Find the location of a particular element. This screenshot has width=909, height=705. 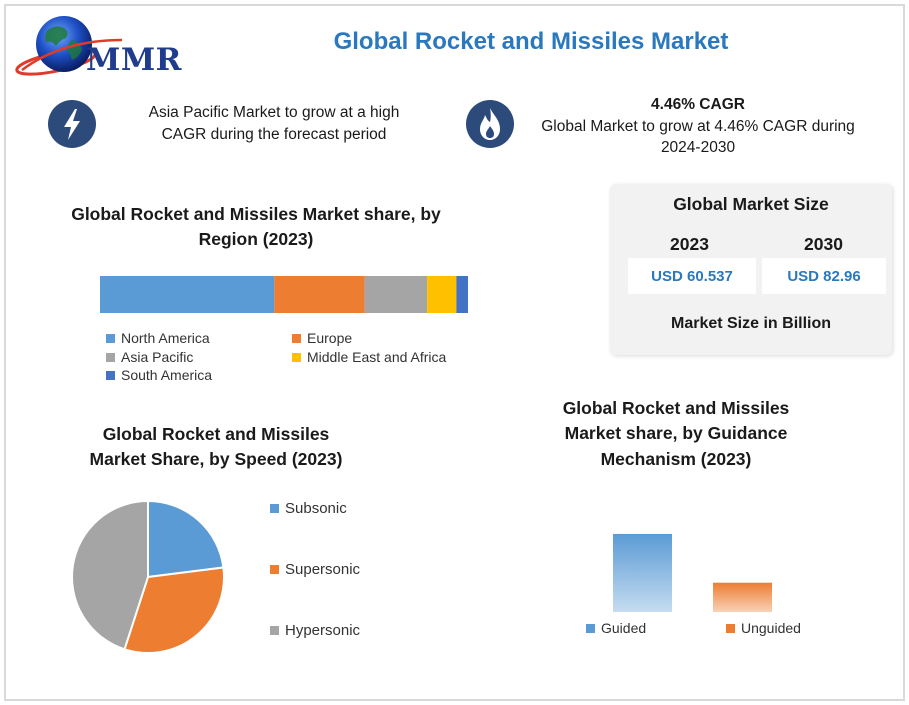

lightning-icon is located at coordinates (72, 124).